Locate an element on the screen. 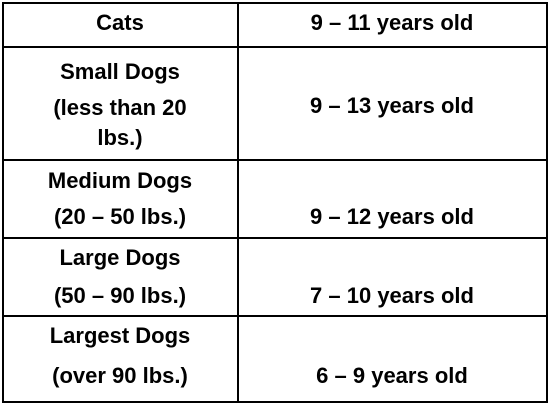 The width and height of the screenshot is (550, 405). age-range: 9 – 11 years old is located at coordinates (392, 22).